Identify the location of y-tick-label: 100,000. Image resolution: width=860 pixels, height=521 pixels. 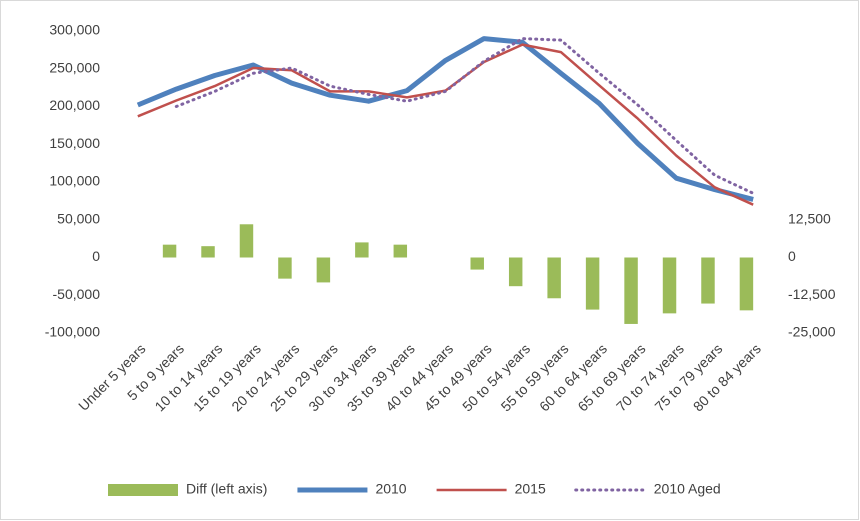
(74, 181).